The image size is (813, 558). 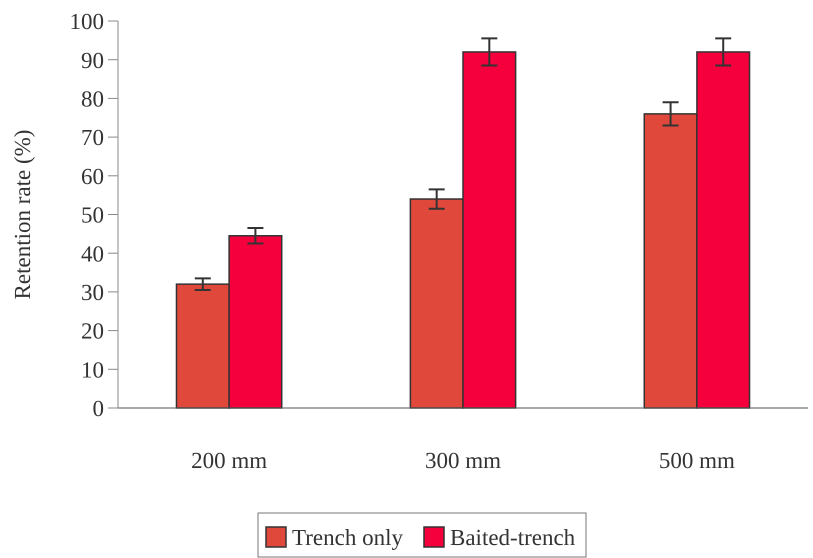 I want to click on y-tick-label: 90, so click(x=92, y=60).